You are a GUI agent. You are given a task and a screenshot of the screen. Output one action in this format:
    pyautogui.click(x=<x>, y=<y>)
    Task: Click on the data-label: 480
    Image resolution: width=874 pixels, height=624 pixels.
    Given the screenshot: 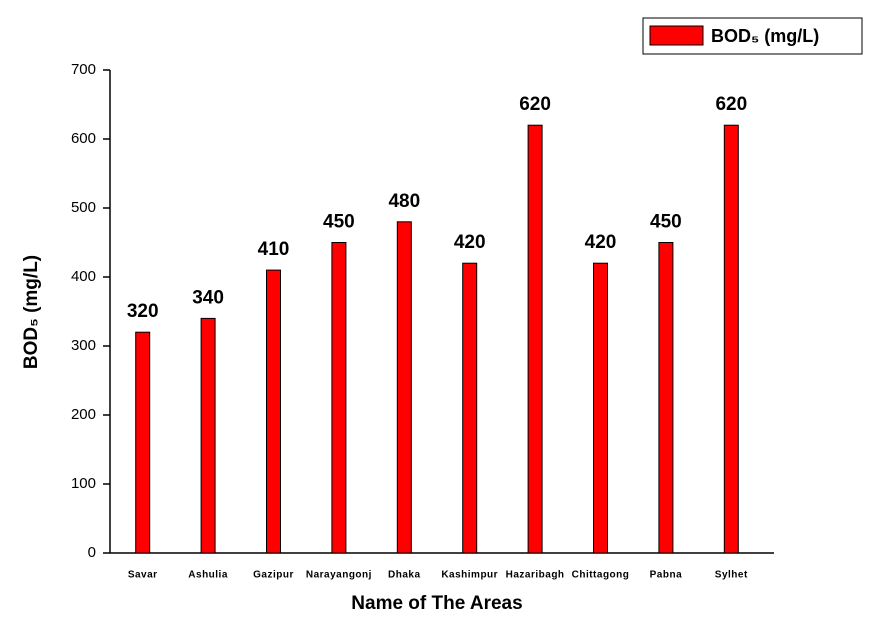 What is the action you would take?
    pyautogui.click(x=404, y=201)
    